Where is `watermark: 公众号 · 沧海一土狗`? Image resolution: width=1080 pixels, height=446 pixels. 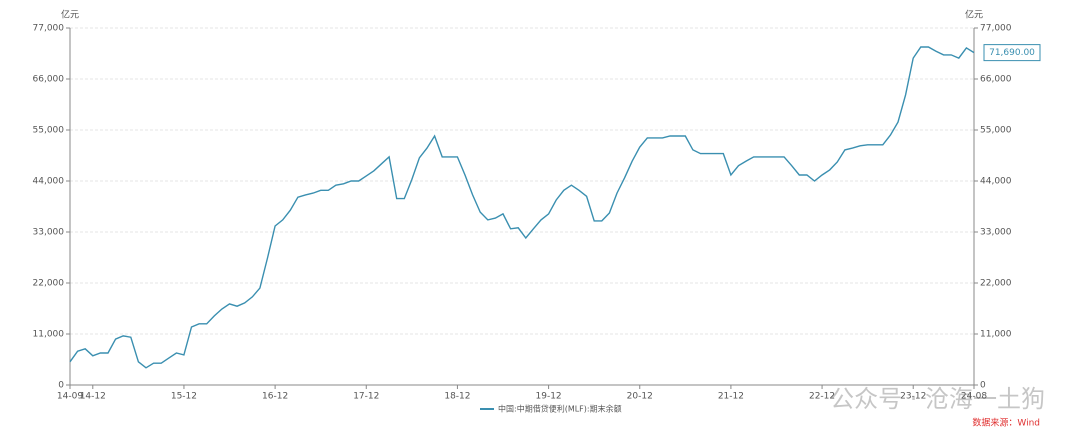 watermark: 公众号 · 沧海一土狗 is located at coordinates (937, 399).